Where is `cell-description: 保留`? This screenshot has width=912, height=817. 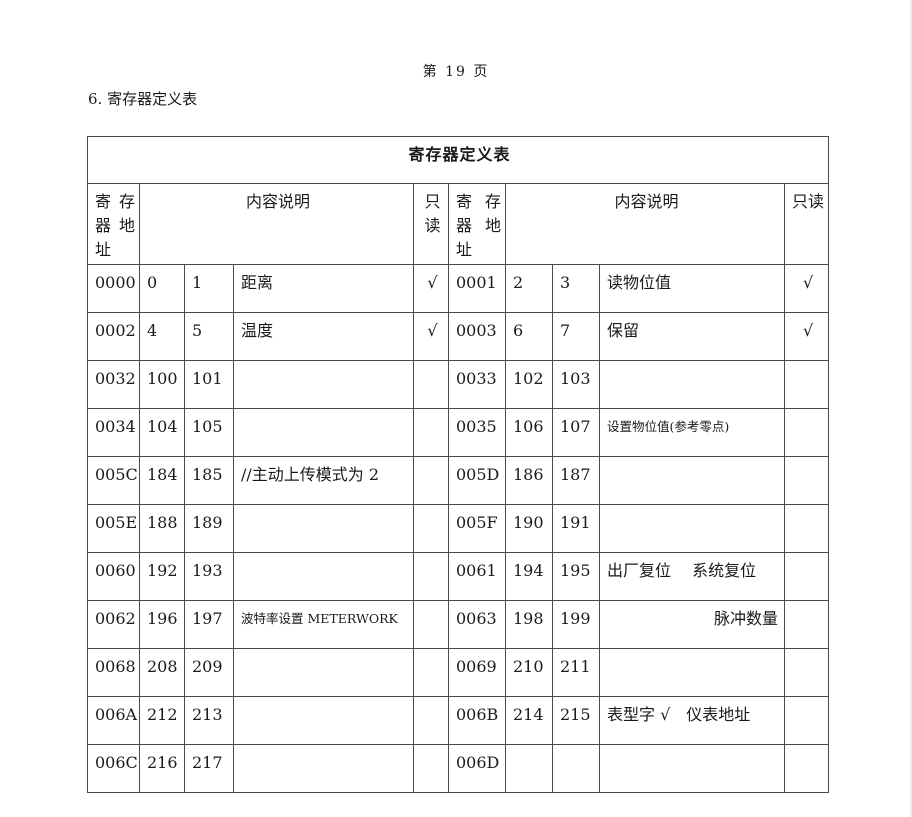
cell-description: 保留 is located at coordinates (692, 336).